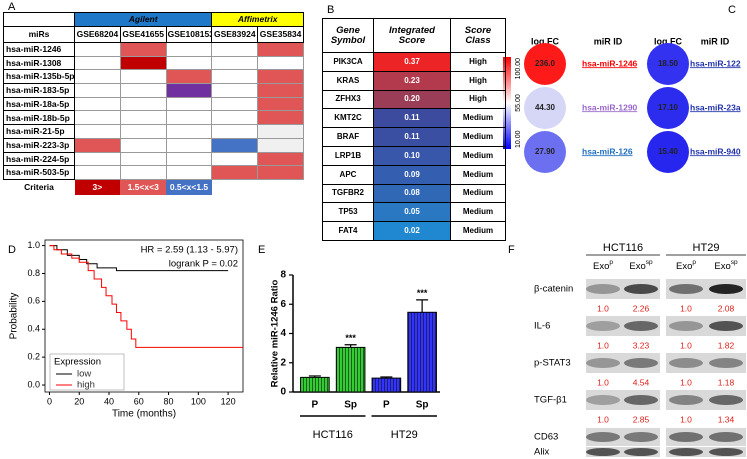 The width and height of the screenshot is (747, 459). What do you see at coordinates (734, 262) in the screenshot?
I see `lane-label-sup: sp` at bounding box center [734, 262].